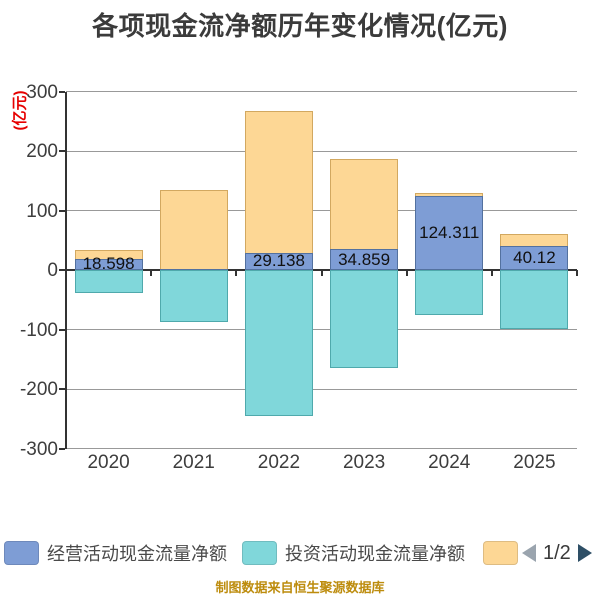 This screenshot has width=600, height=600. I want to click on x-axis-label-2024: 2024, so click(449, 462).